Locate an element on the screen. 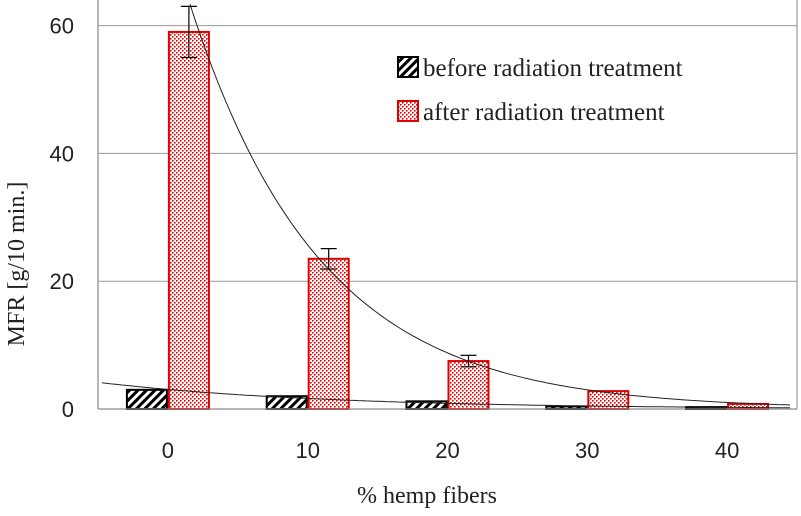  x-tick-label-0: 0 is located at coordinates (168, 450).